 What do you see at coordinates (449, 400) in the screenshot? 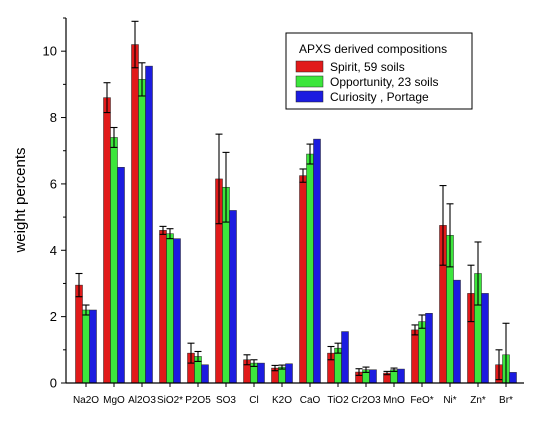
I see `x-tick-label: Ni*` at bounding box center [449, 400].